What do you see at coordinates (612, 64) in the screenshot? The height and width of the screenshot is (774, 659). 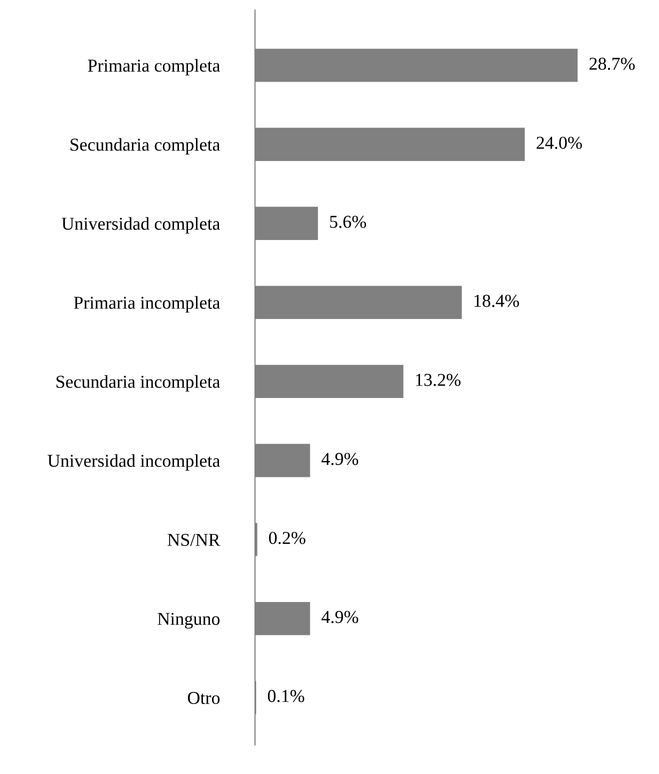 I see `data-label: 28.7%` at bounding box center [612, 64].